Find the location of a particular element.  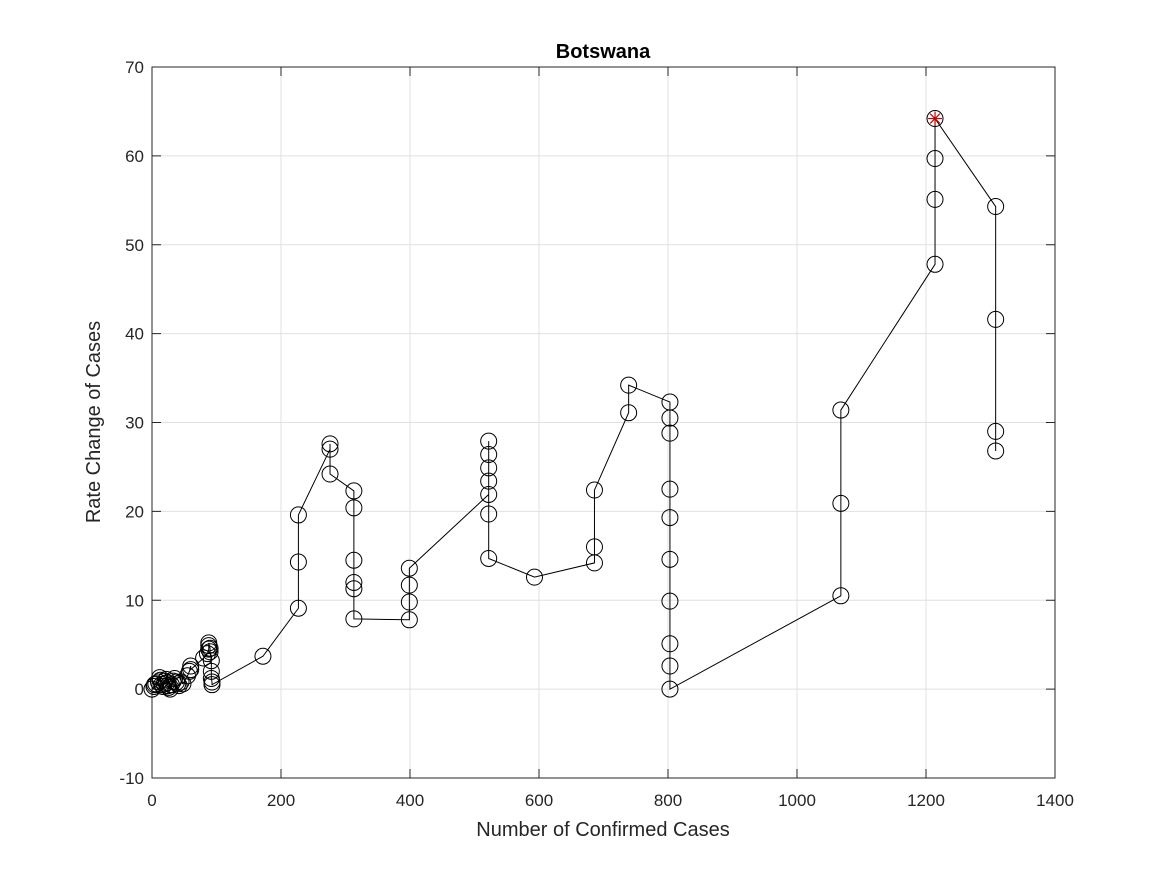

highlight-mark-d2 is located at coordinates (935, 118).